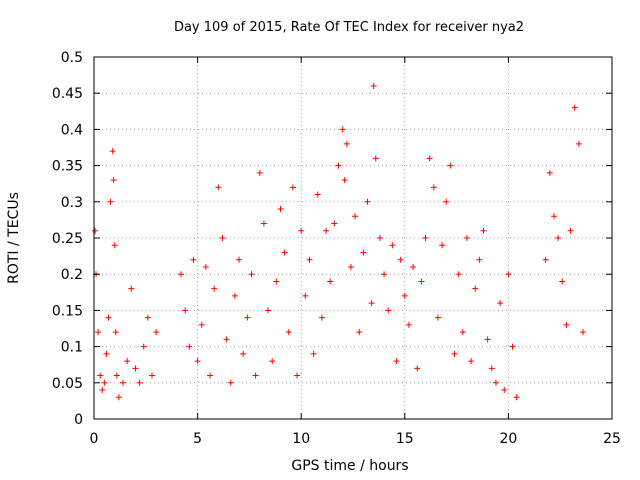 The image size is (640, 480). What do you see at coordinates (14, 238) in the screenshot?
I see `y-axis-label: ROTI / TECUs` at bounding box center [14, 238].